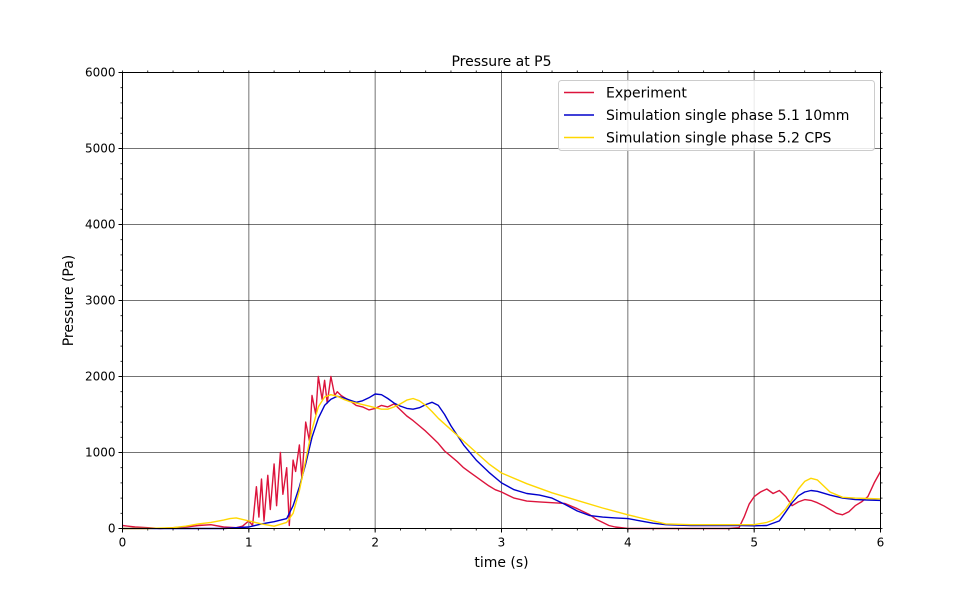 The width and height of the screenshot is (979, 604). Describe the element at coordinates (501, 62) in the screenshot. I see `chart-title: Pressure at P5` at that location.